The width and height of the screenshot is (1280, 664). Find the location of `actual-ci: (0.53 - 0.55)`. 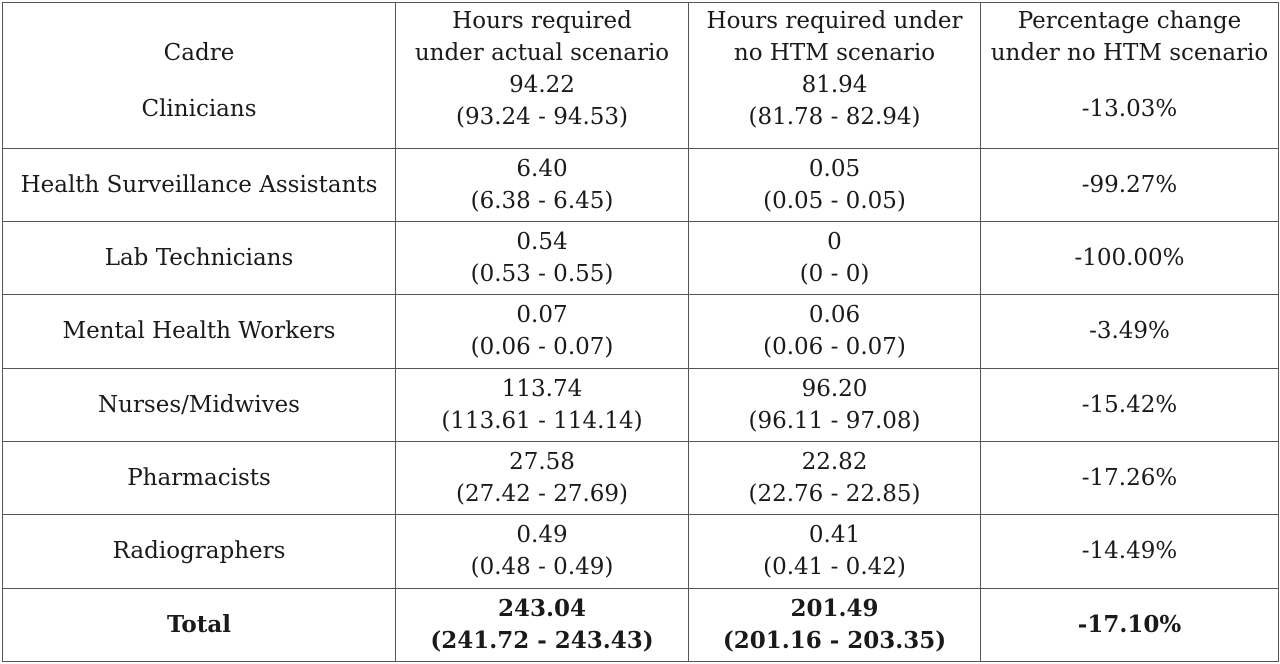

actual-ci: (0.53 - 0.55) is located at coordinates (542, 274).